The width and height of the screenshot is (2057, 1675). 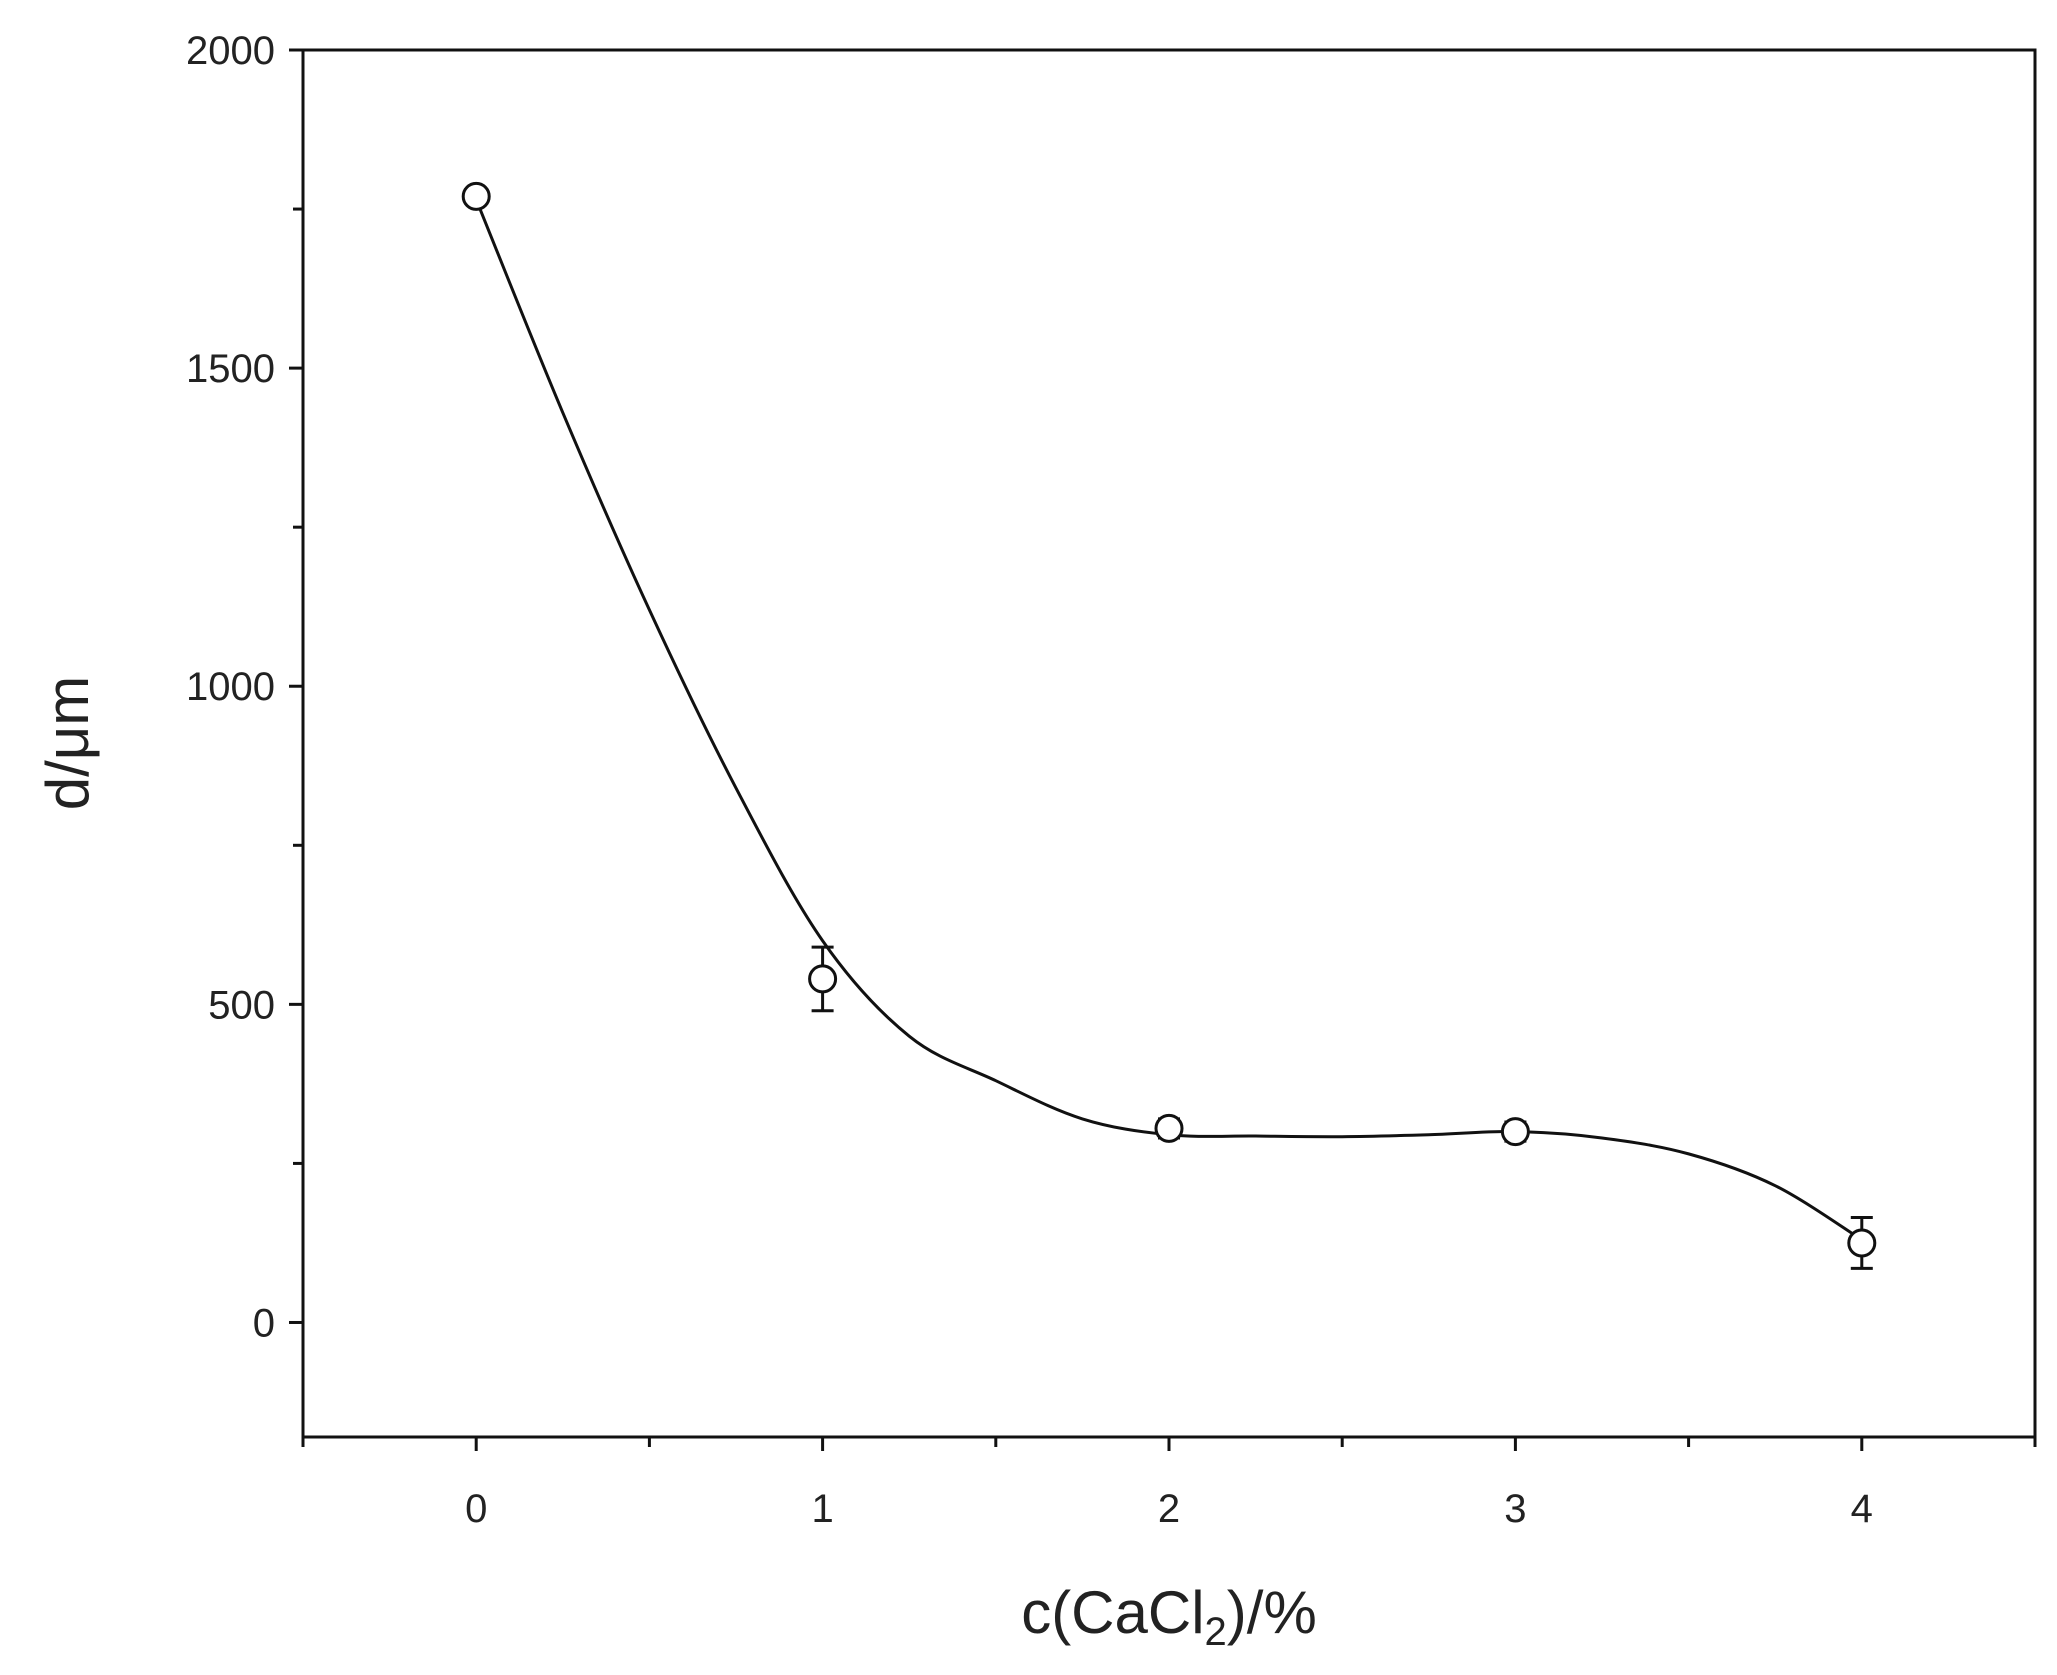 I want to click on y-tick-label: 1000, so click(x=230, y=687).